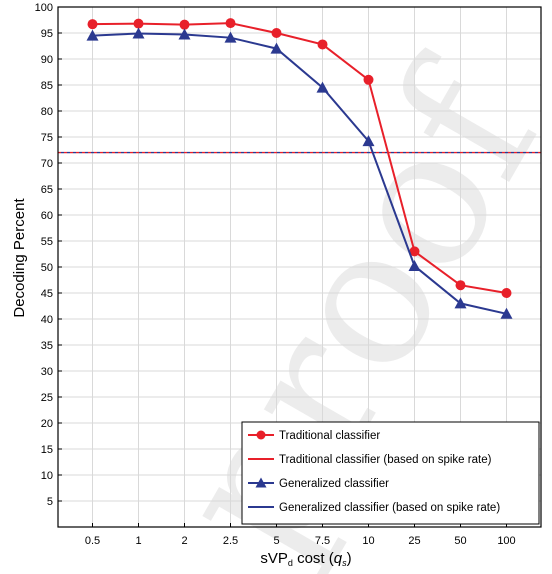 The image size is (552, 574). I want to click on y-tick-label: 80, so click(47, 112).